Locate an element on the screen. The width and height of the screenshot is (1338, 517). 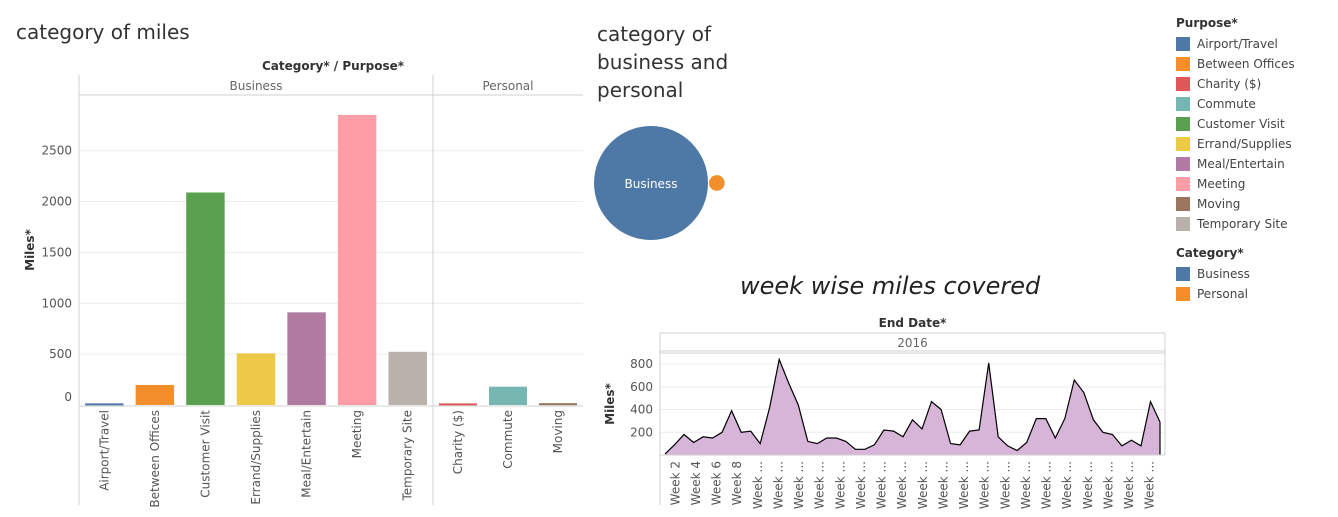
legend-label: Errand/Supplies is located at coordinates (1244, 144).